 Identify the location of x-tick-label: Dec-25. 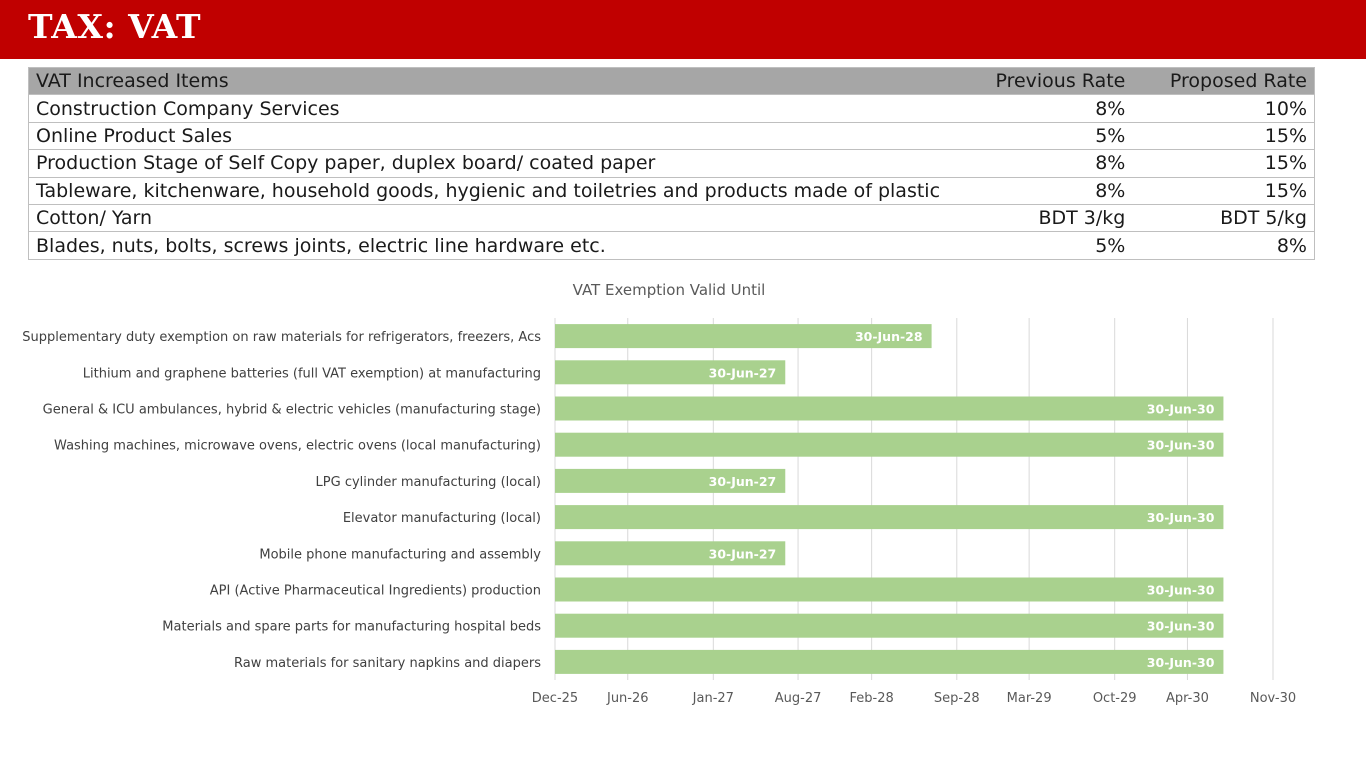
(555, 698).